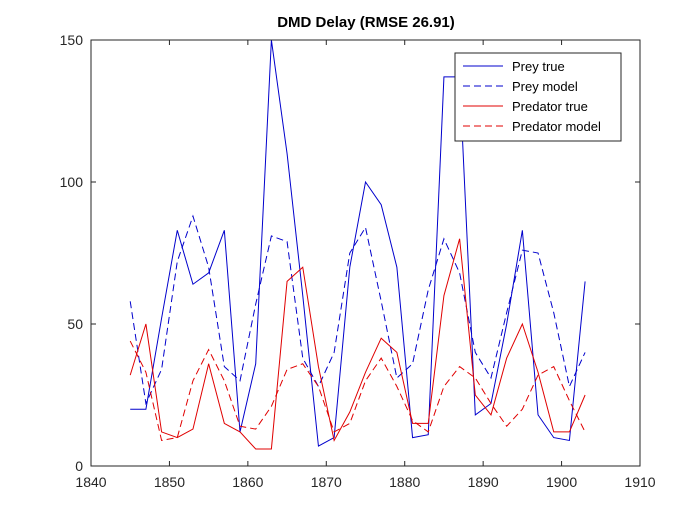 The width and height of the screenshot is (700, 525). Describe the element at coordinates (404, 482) in the screenshot. I see `x-tick-label: 1880` at that location.